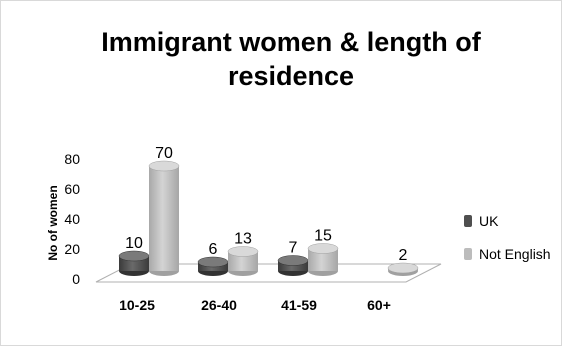 The image size is (562, 347). What do you see at coordinates (299, 305) in the screenshot?
I see `x-tick-label: 41-59` at bounding box center [299, 305].